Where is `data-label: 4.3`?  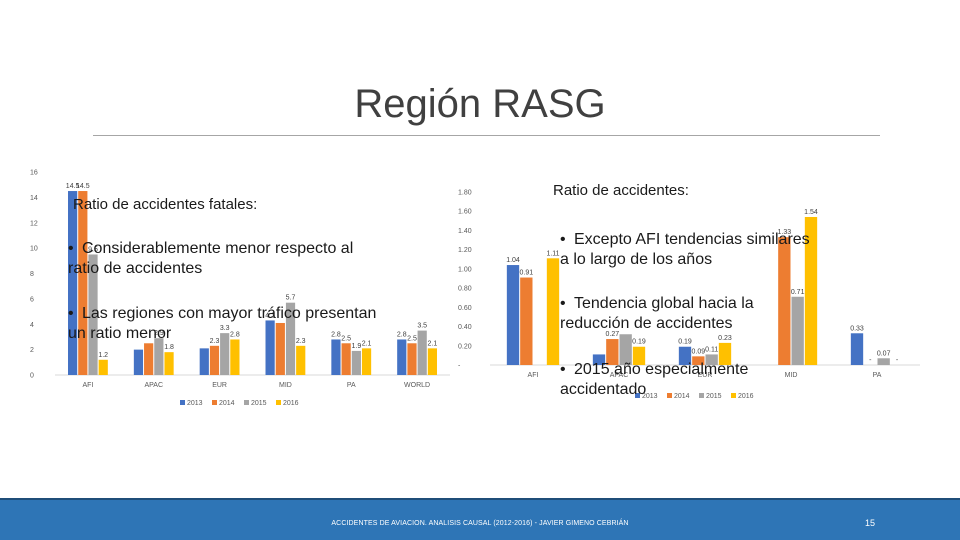
data-label: 4.3 is located at coordinates (270, 315).